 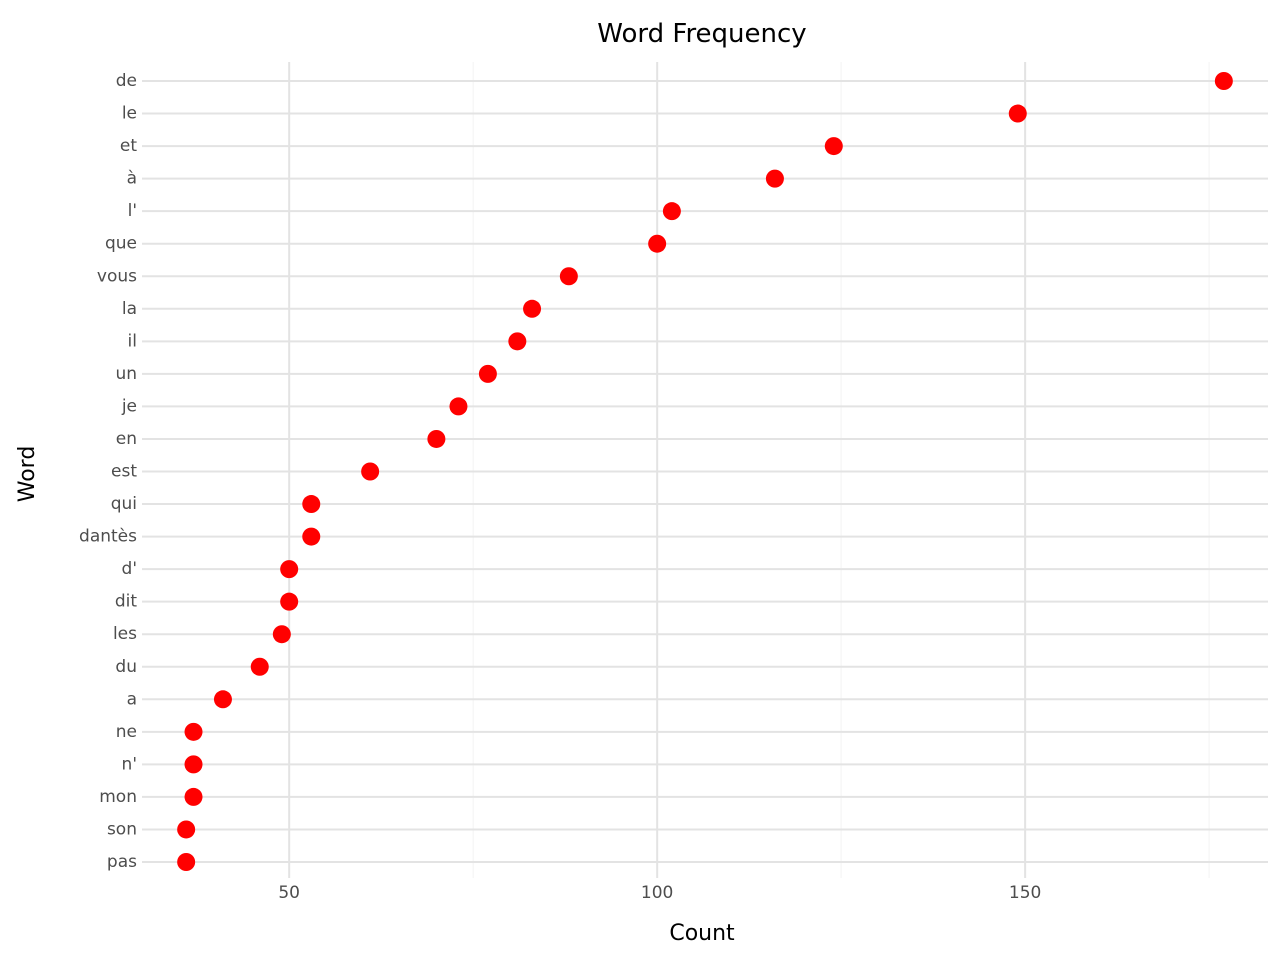 What do you see at coordinates (1025, 893) in the screenshot?
I see `x-tick-label: 150` at bounding box center [1025, 893].